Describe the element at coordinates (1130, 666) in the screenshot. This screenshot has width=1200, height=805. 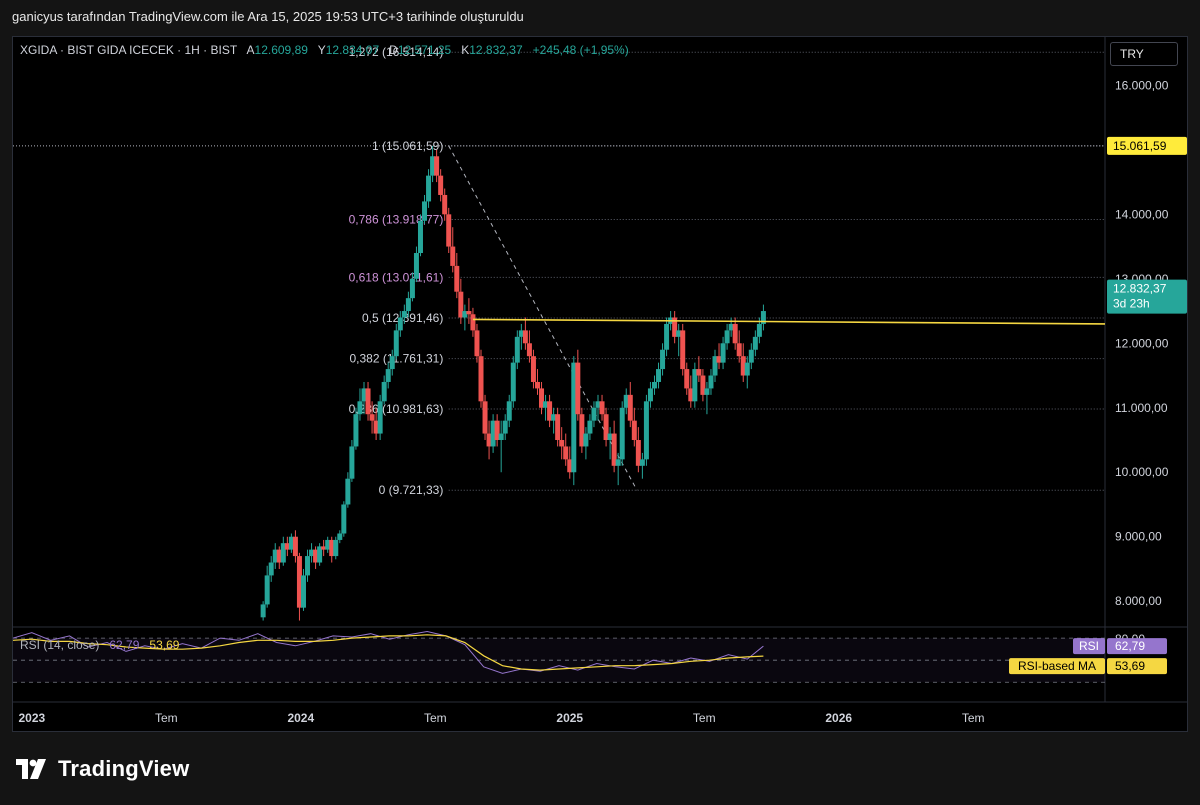
I see `rsi-ma-value-label: 53,69` at that location.